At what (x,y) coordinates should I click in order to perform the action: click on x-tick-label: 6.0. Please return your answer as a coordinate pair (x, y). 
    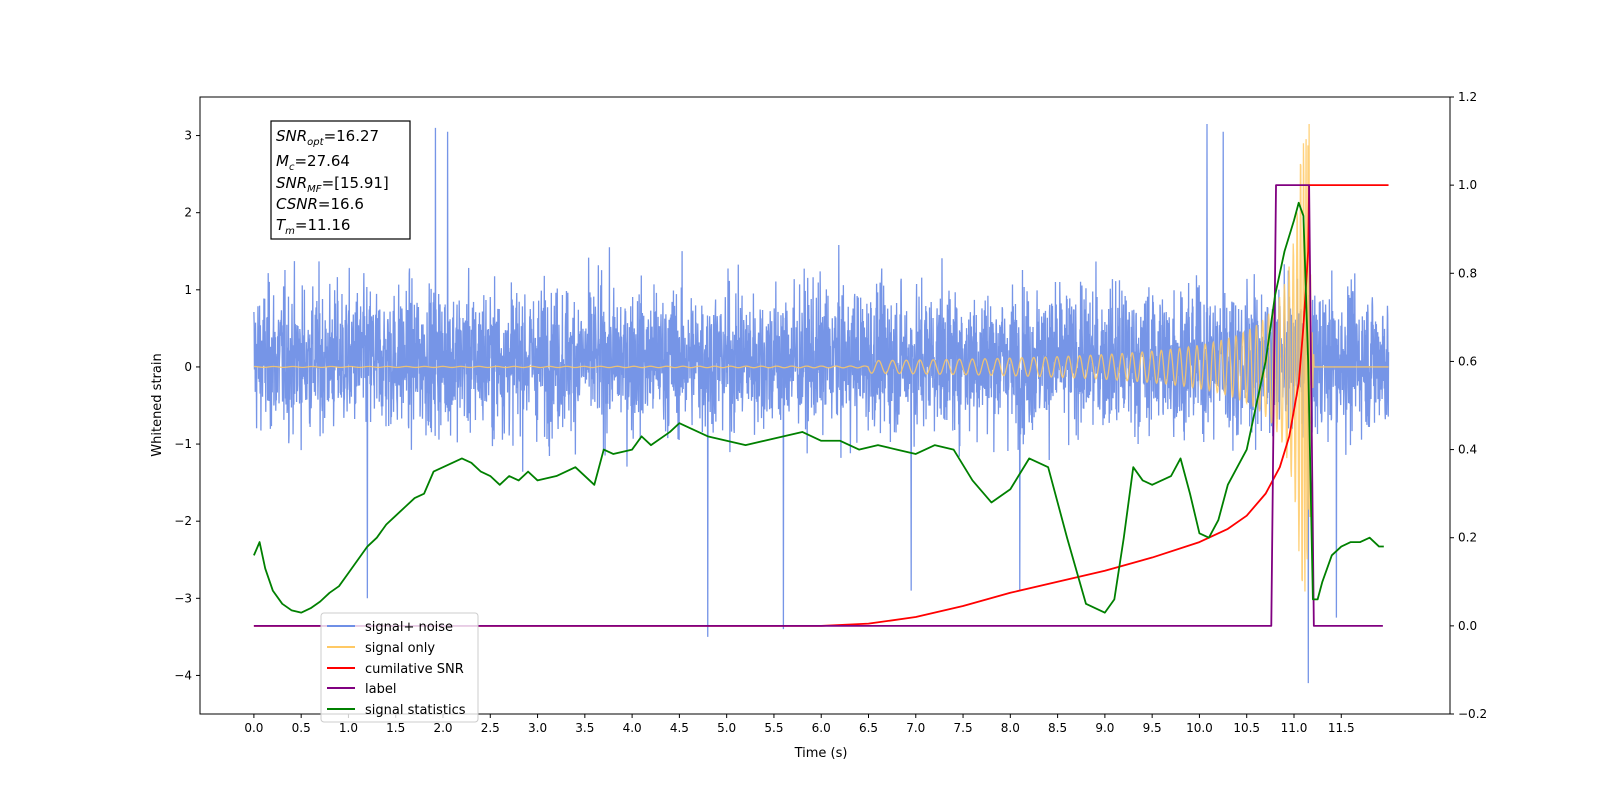
    Looking at the image, I should click on (821, 728).